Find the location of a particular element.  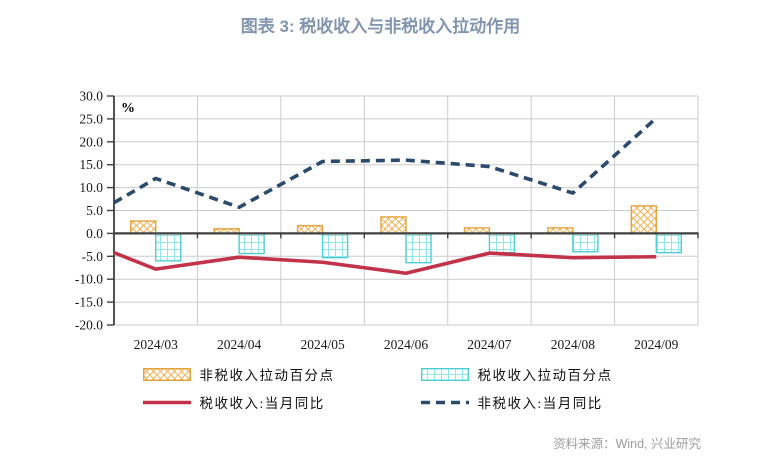

legend-label-tax-line: 税收收入:当月同比 is located at coordinates (262, 403).